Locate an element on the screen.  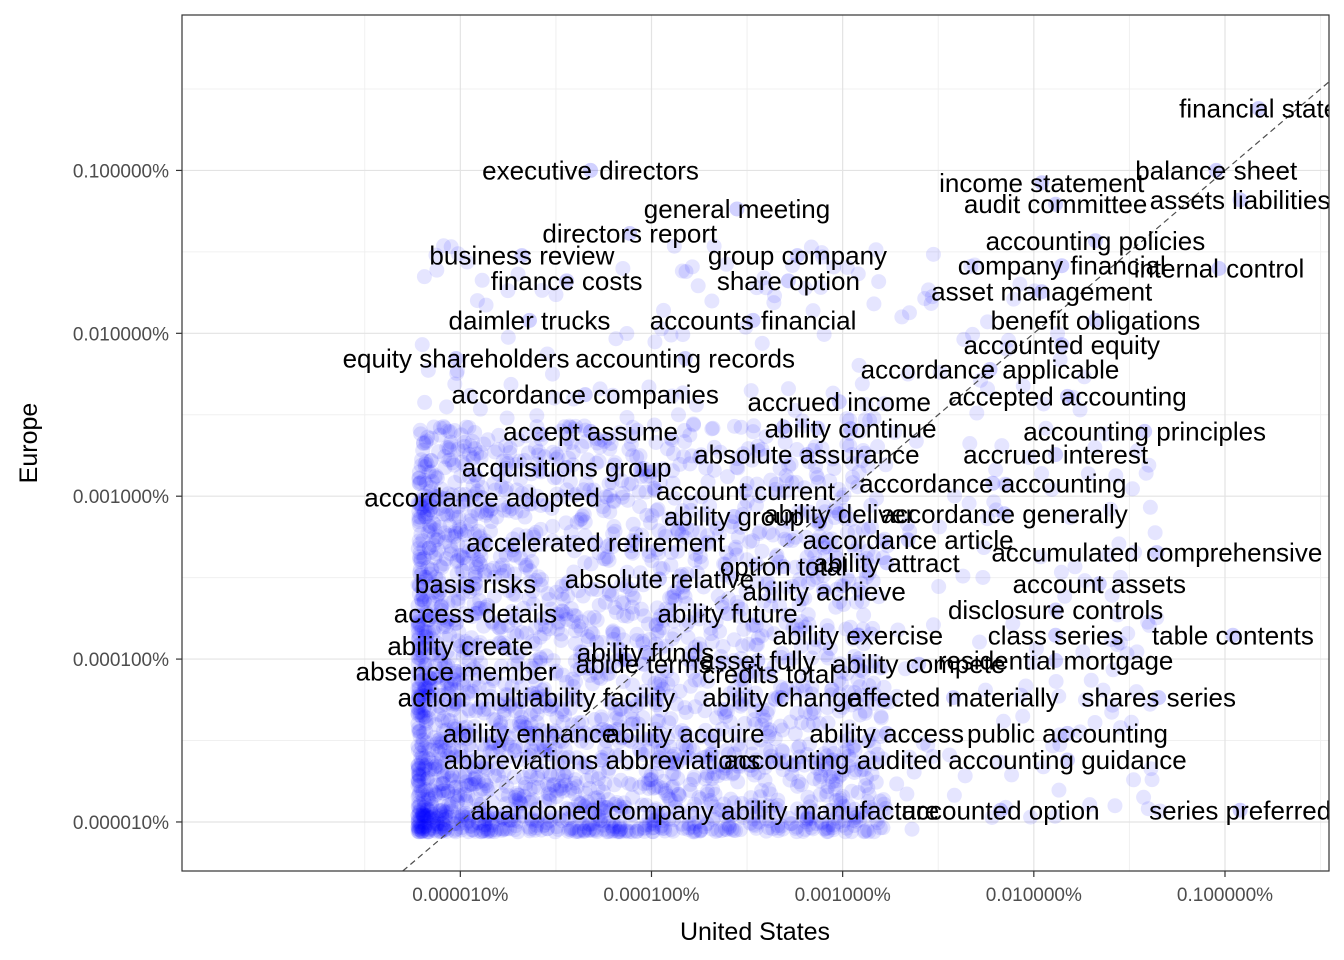
point-label: ability change is located at coordinates (781, 698).